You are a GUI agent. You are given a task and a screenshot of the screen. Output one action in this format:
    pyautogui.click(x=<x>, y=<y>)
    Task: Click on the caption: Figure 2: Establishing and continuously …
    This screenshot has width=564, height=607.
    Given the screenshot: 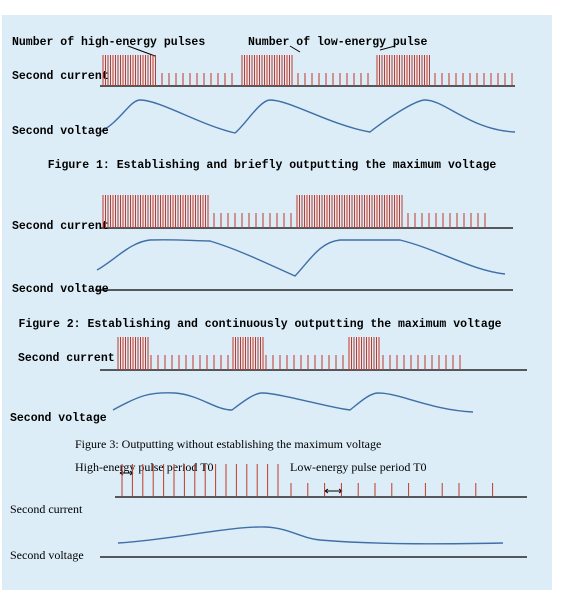 What is the action you would take?
    pyautogui.click(x=259, y=324)
    